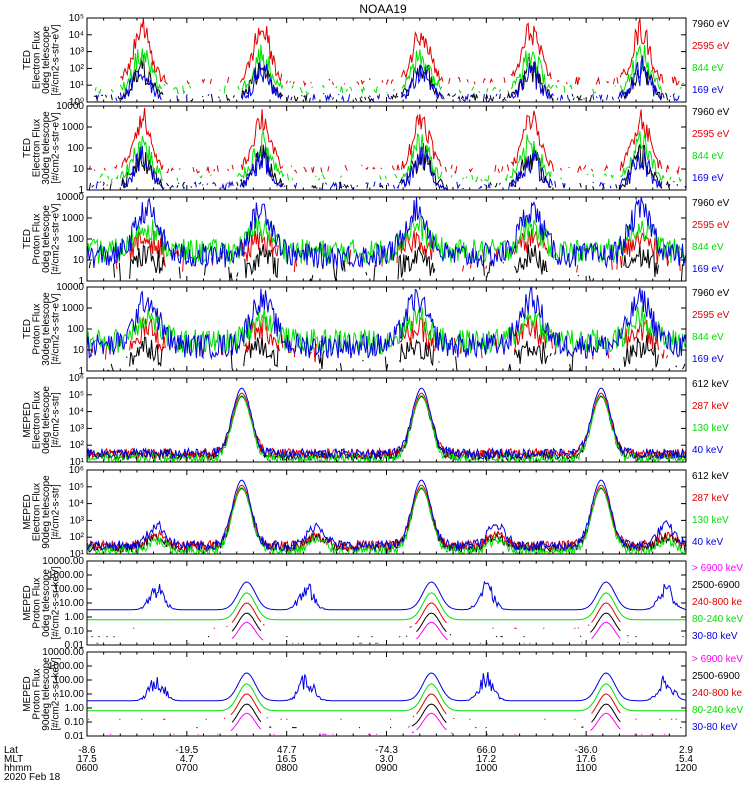 The image size is (750, 800). Describe the element at coordinates (711, 46) in the screenshot. I see `panel-1-legend-entry: 2595 eV` at that location.